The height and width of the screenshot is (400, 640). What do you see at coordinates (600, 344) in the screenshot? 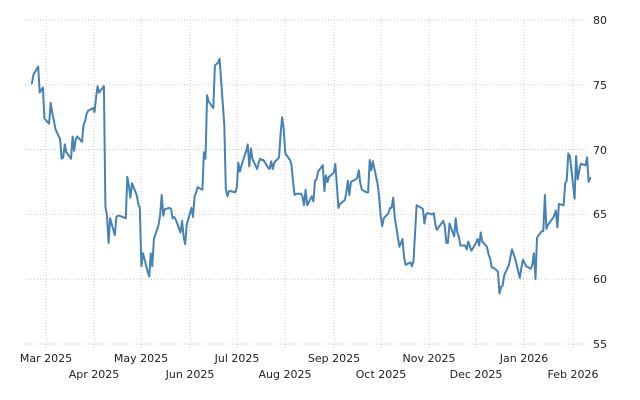
I see `y-tick-label: 55` at bounding box center [600, 344].